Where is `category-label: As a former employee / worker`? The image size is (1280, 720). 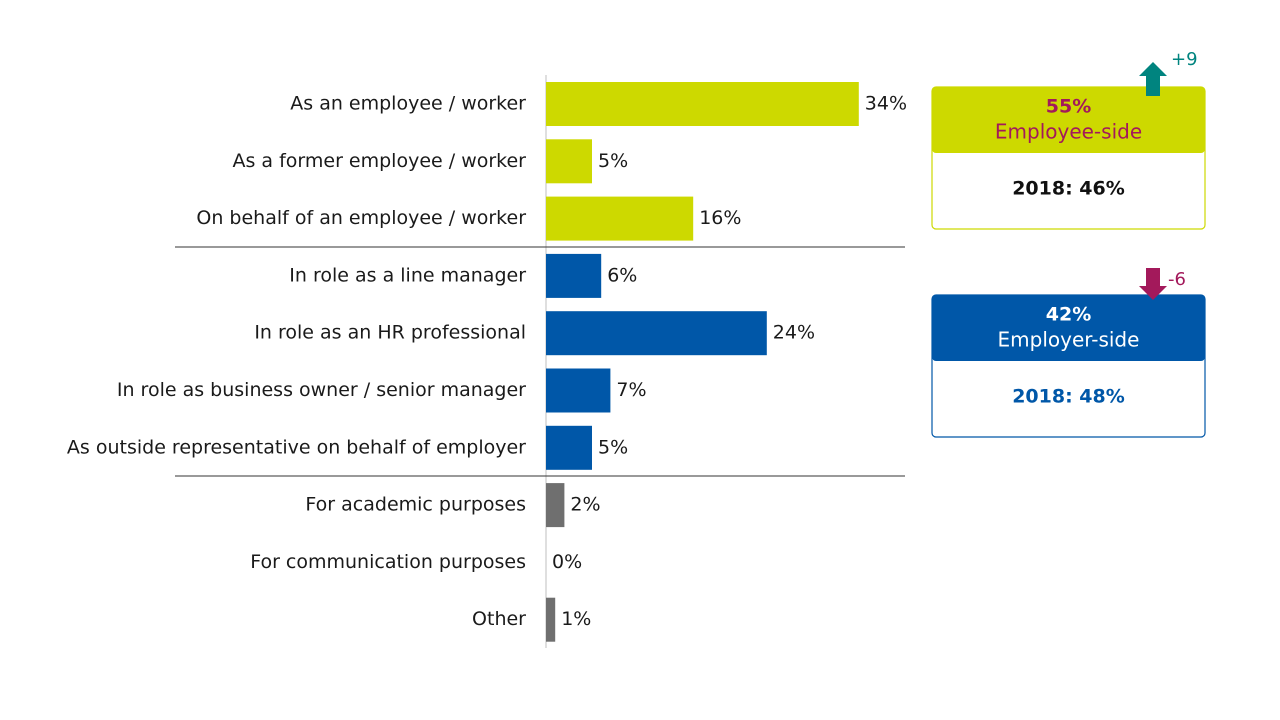
category-label: As a former employee / worker is located at coordinates (379, 161).